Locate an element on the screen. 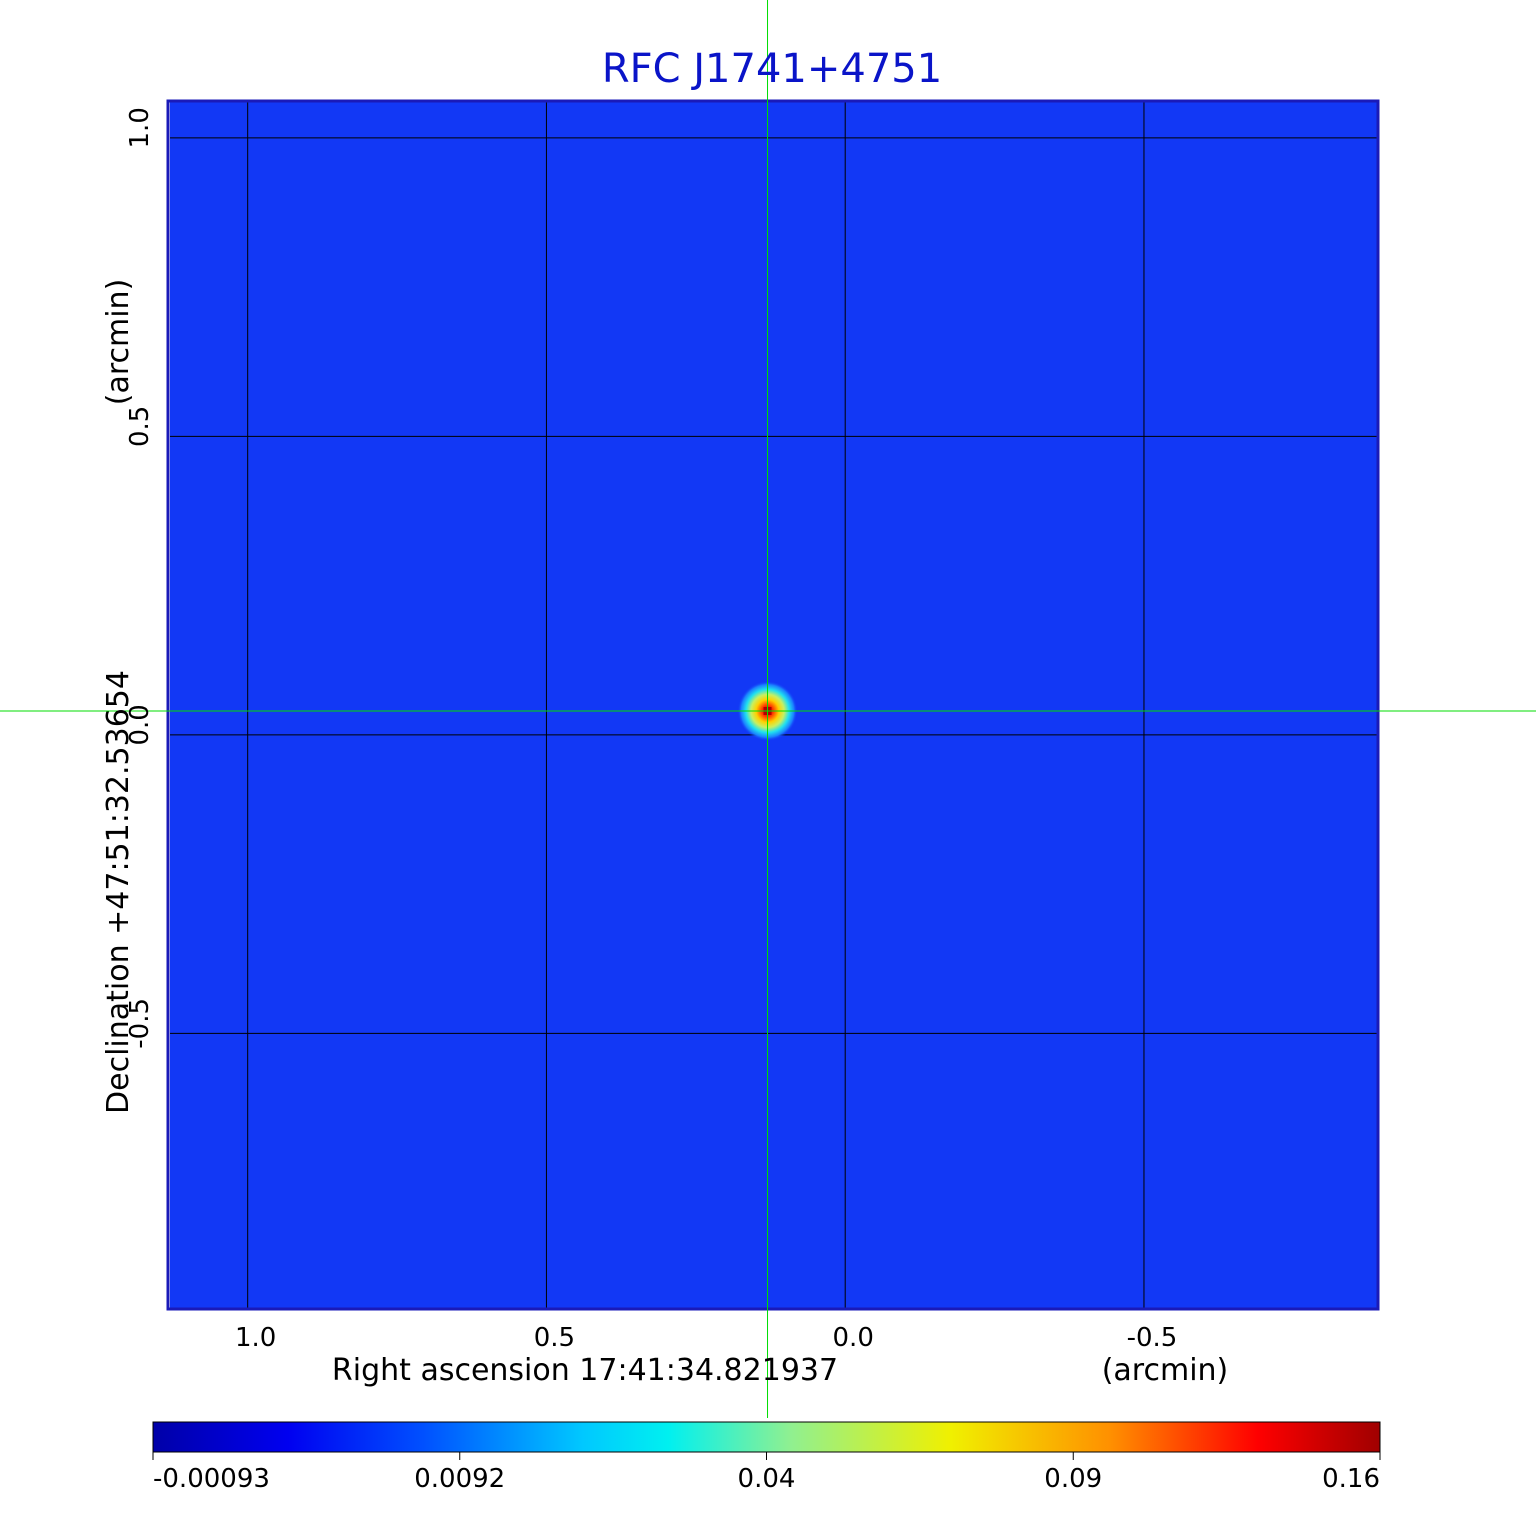 The height and width of the screenshot is (1515, 1536). y-tick-labels: 1.0 0.5 0.0 -0.5 is located at coordinates (140, 578).